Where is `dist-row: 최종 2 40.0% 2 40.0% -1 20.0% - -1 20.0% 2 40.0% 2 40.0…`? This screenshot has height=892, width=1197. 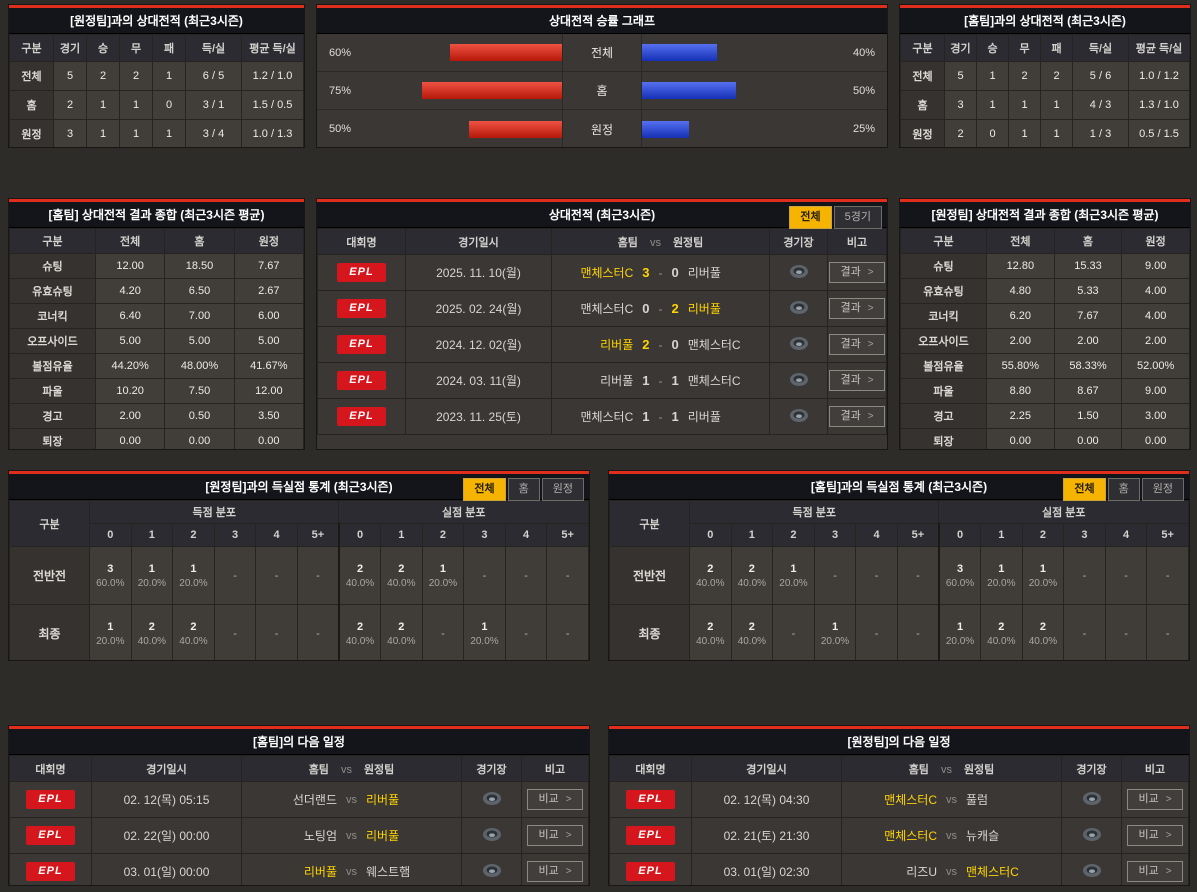
dist-row: 최종 2 40.0% 2 40.0% -1 20.0% - -1 20.0% 2 40.0% 2 40.0… is located at coordinates (899, 632).